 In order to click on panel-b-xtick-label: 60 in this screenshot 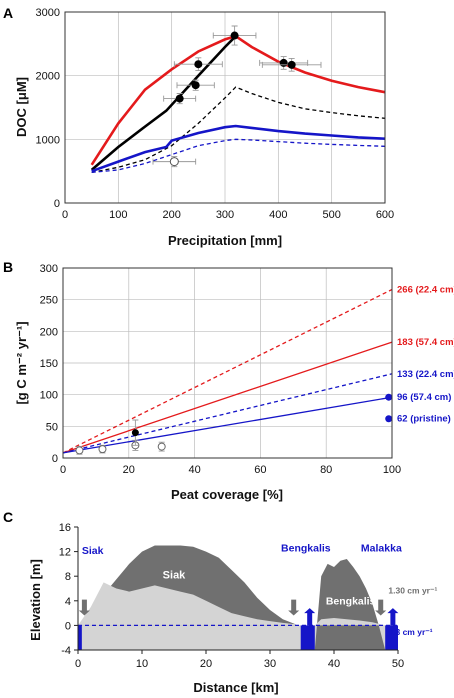, I will do `click(260, 470)`.